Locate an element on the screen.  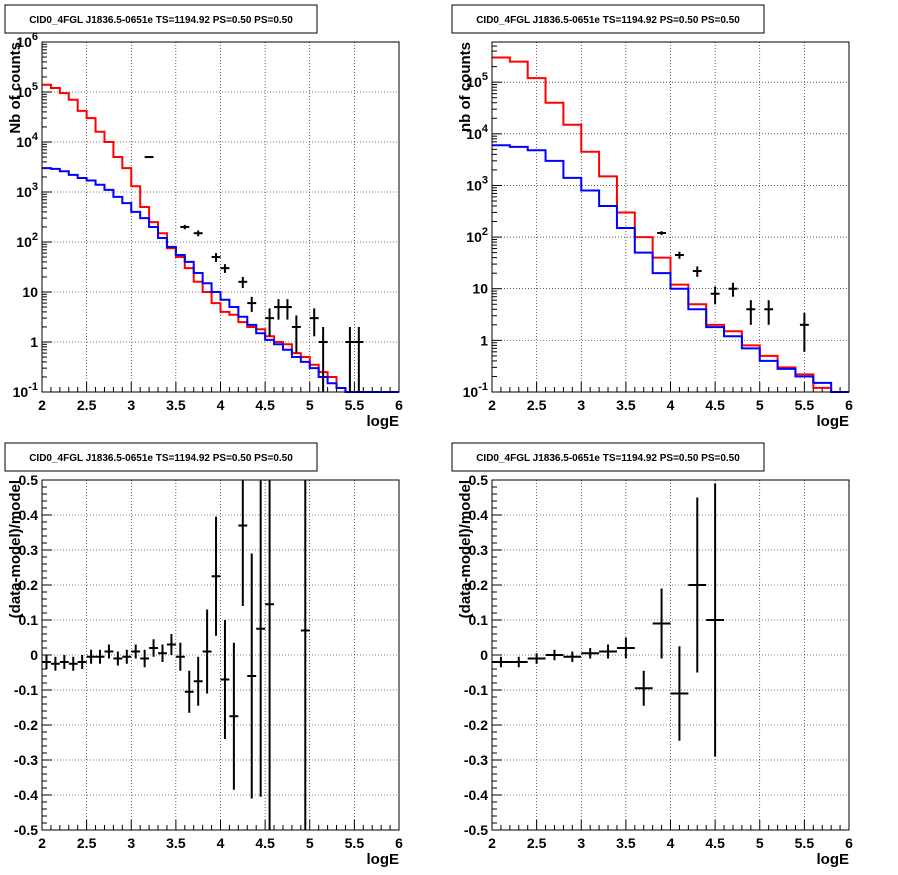
x-axis-title: logE is located at coordinates (833, 421).